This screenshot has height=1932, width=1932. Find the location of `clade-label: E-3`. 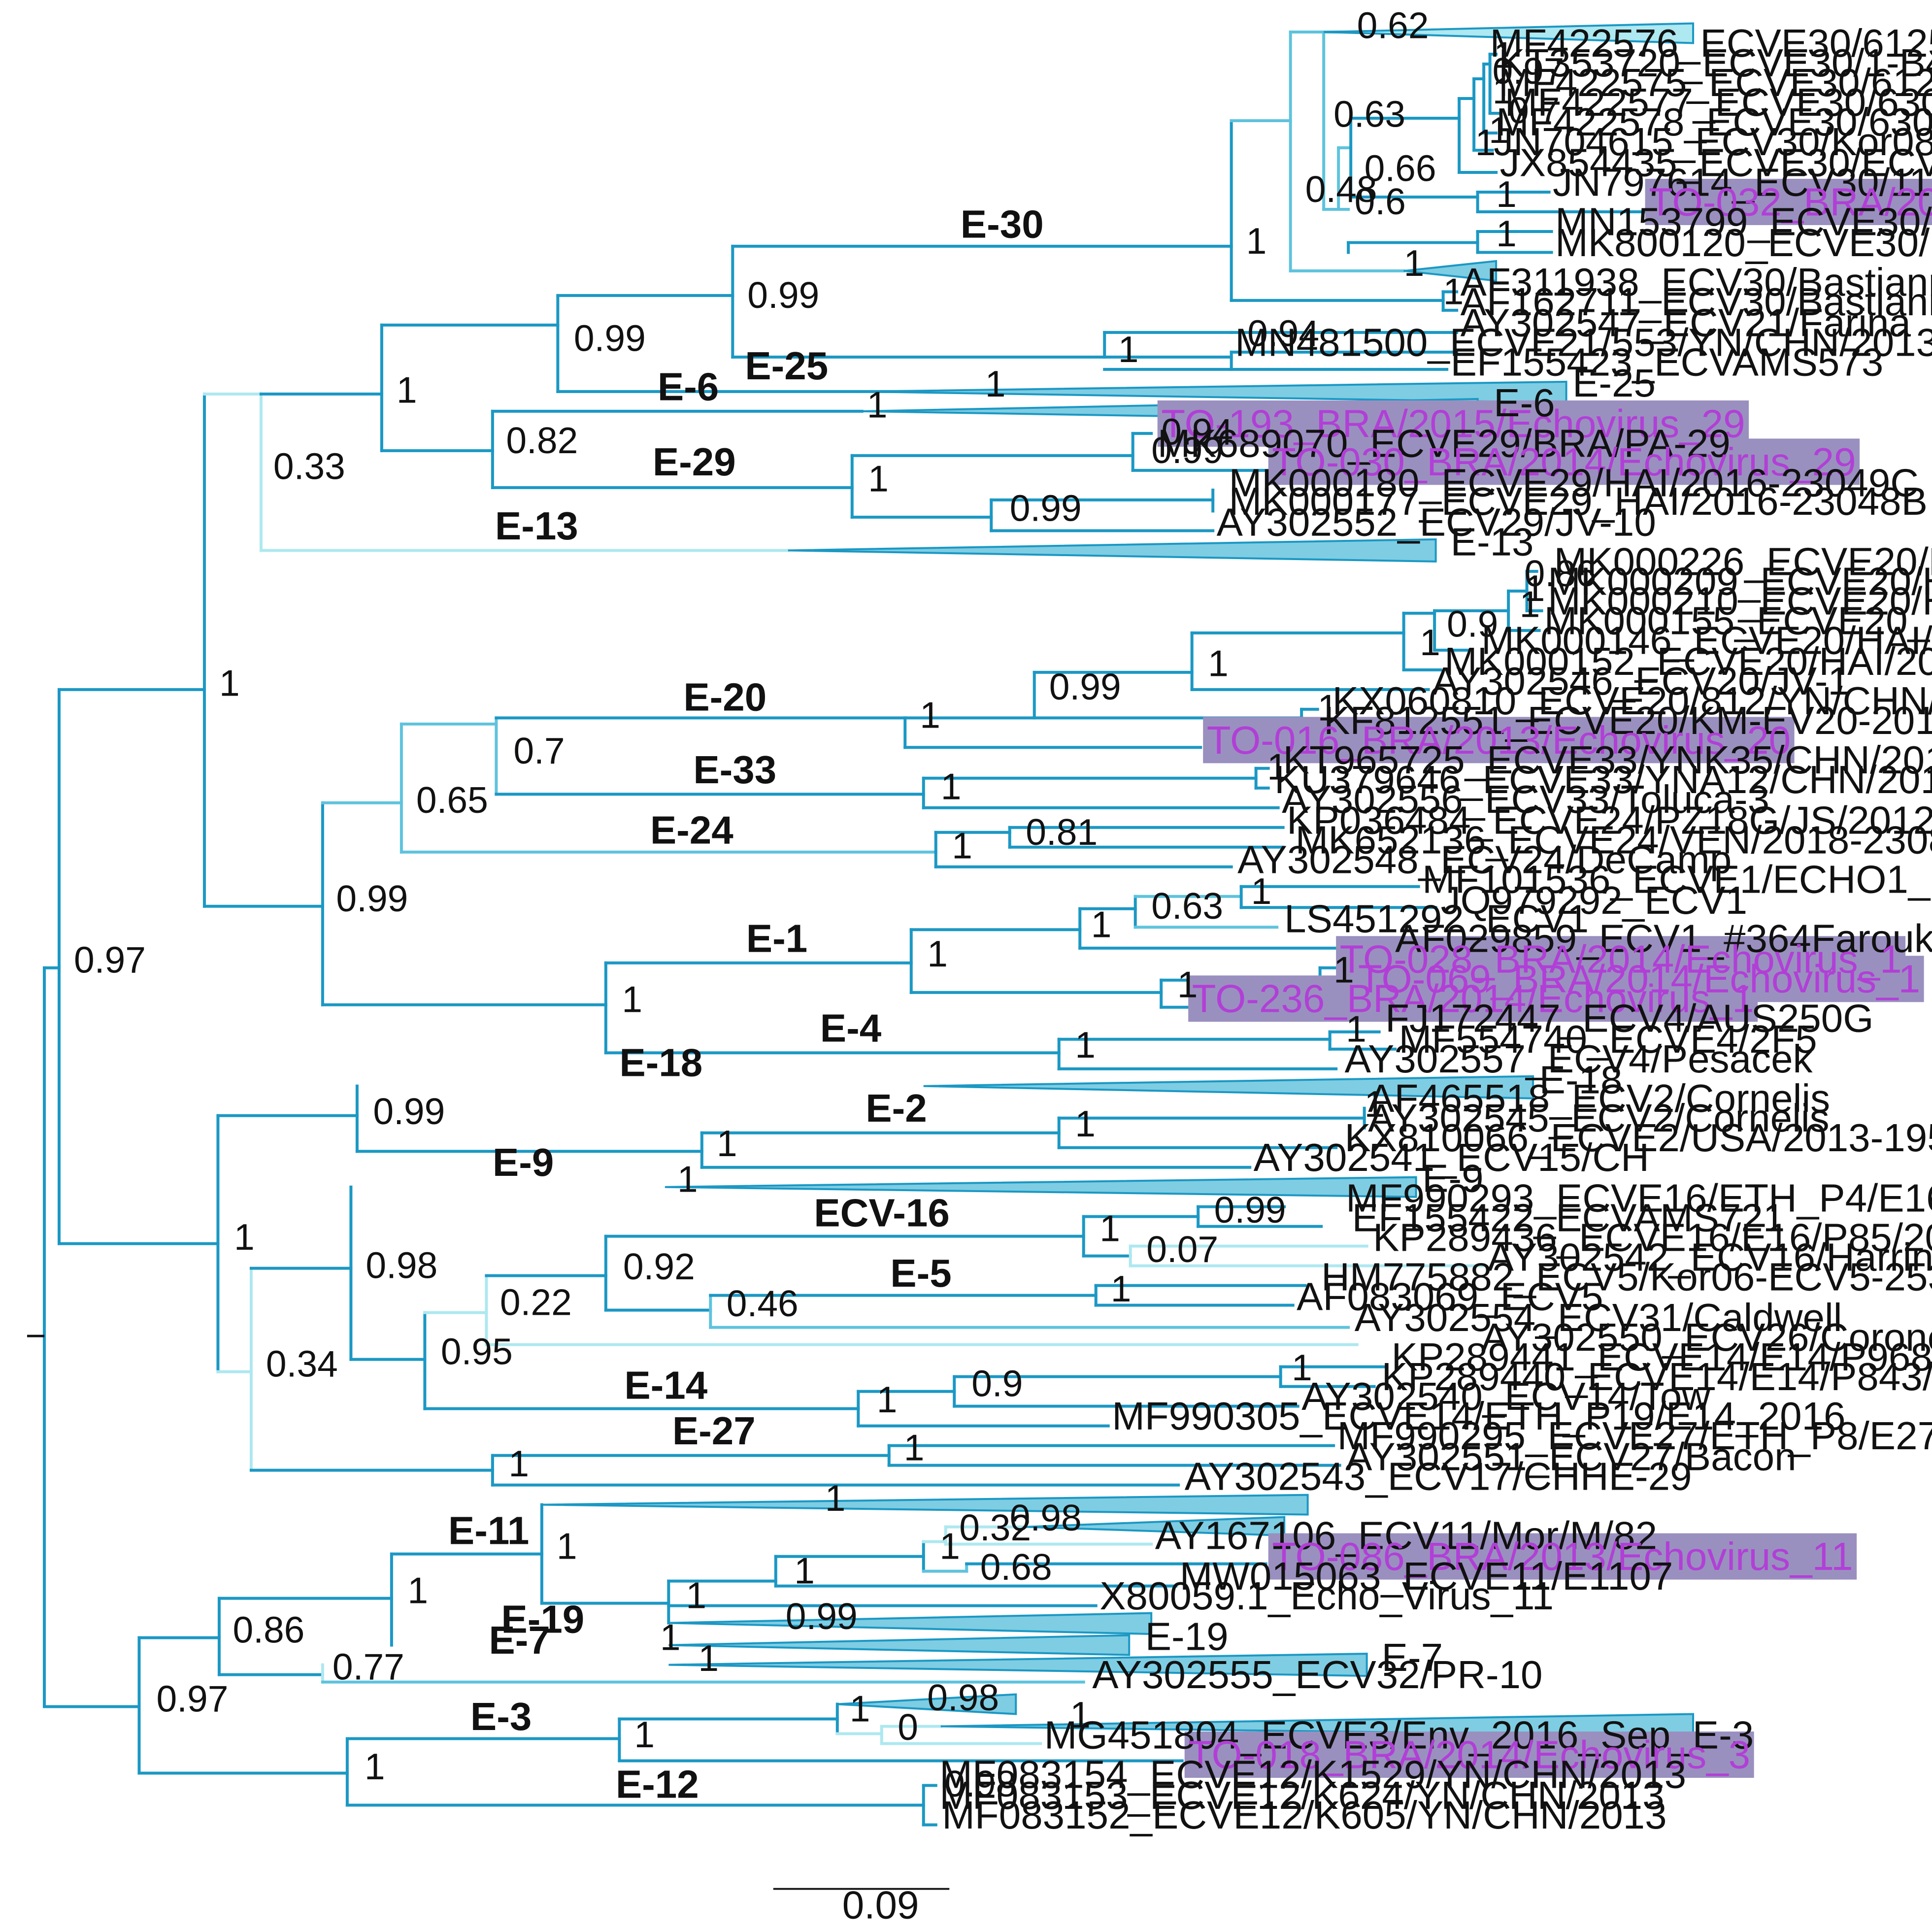

clade-label: E-3 is located at coordinates (501, 1716).